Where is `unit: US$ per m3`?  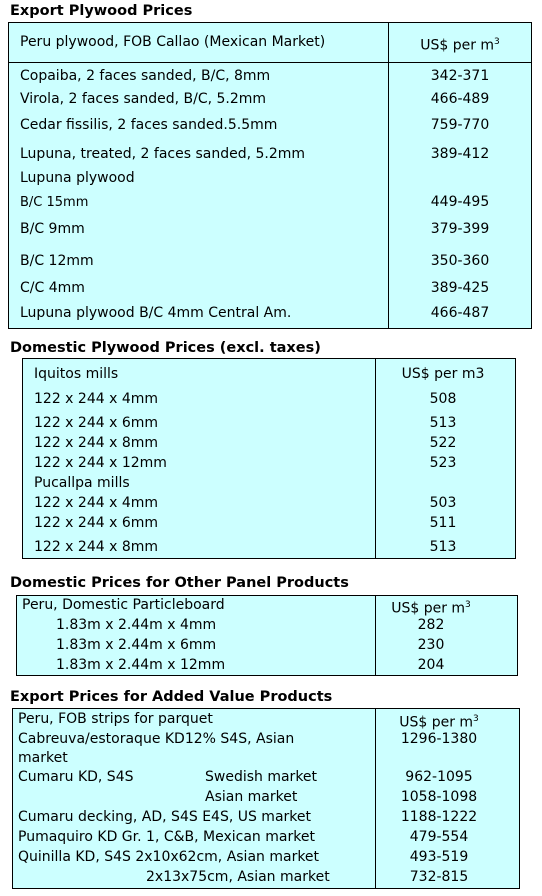
unit: US$ per m3 is located at coordinates (443, 374).